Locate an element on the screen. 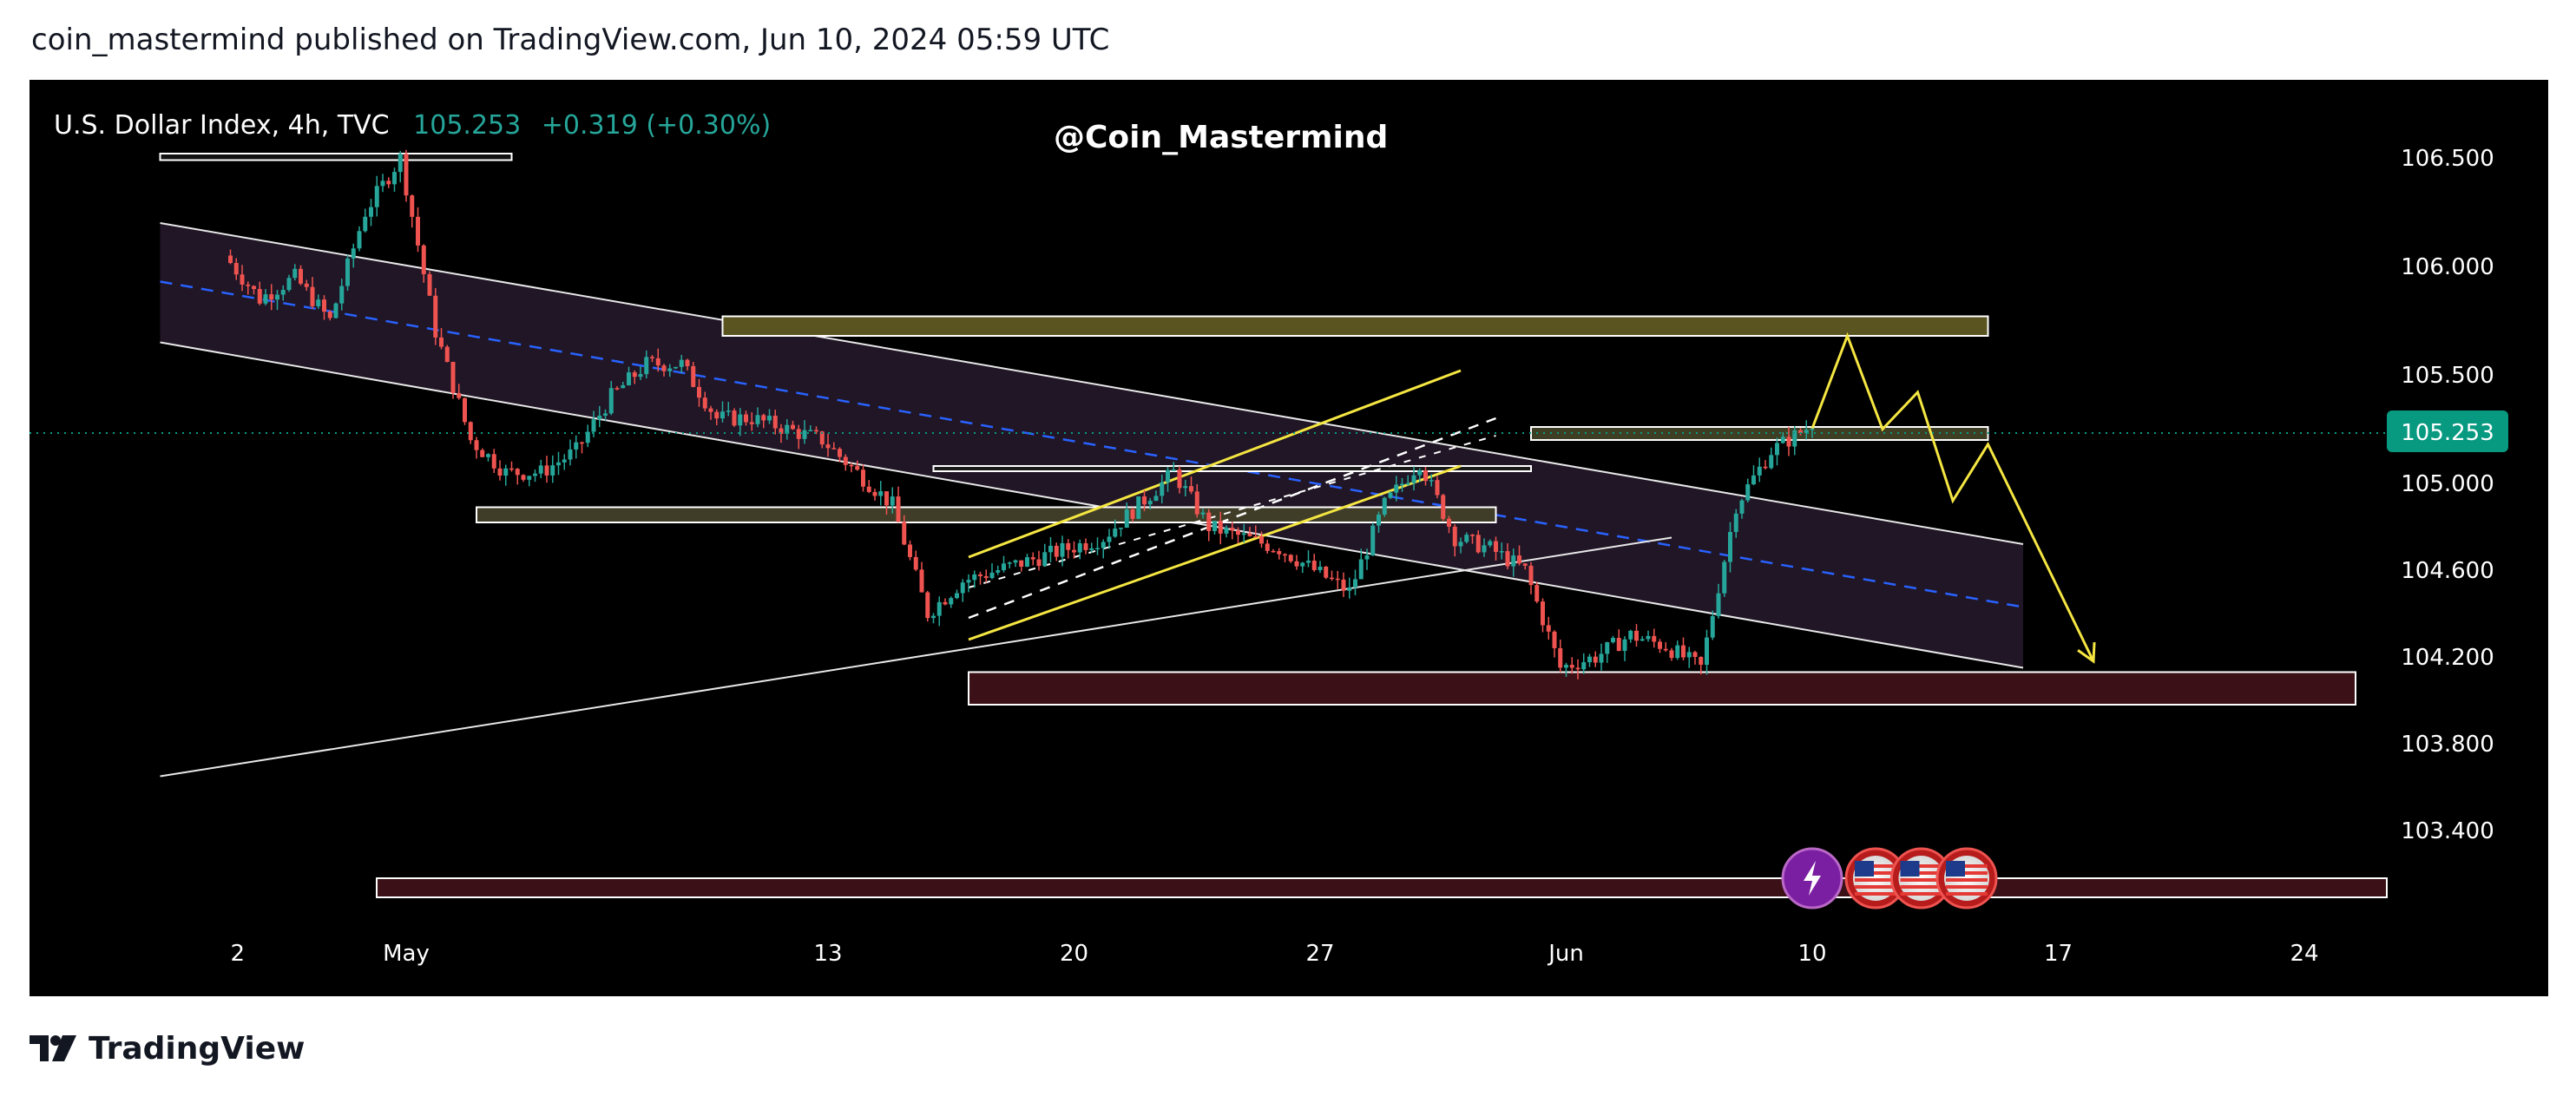 The height and width of the screenshot is (1103, 2576). price-tick-label: 104.600 is located at coordinates (2447, 571).